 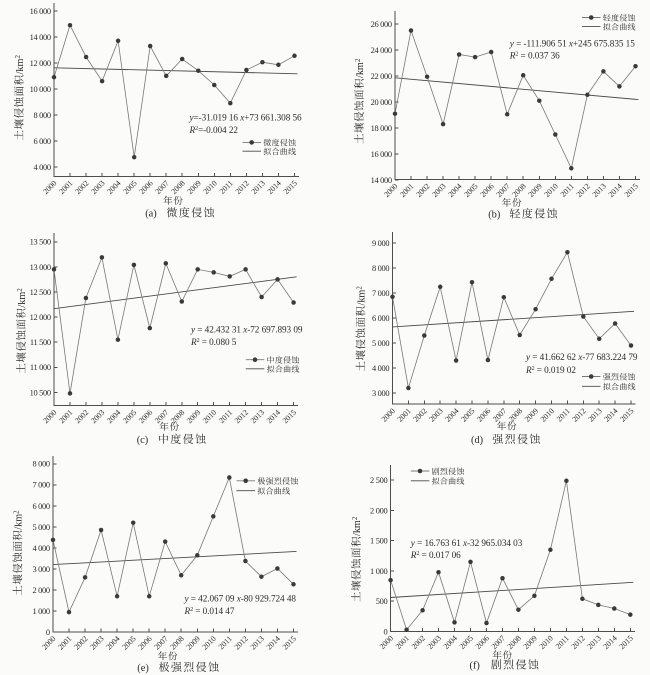 What do you see at coordinates (209, 611) in the screenshot?
I see `svg-text: R2 = 0.014 47` at bounding box center [209, 611].